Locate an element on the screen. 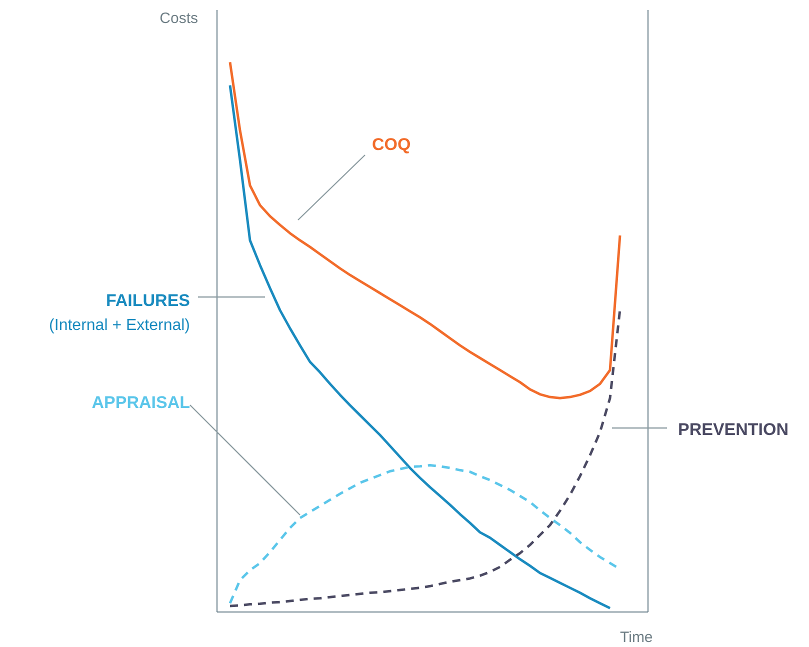  y-axis-title: Costs is located at coordinates (179, 18).